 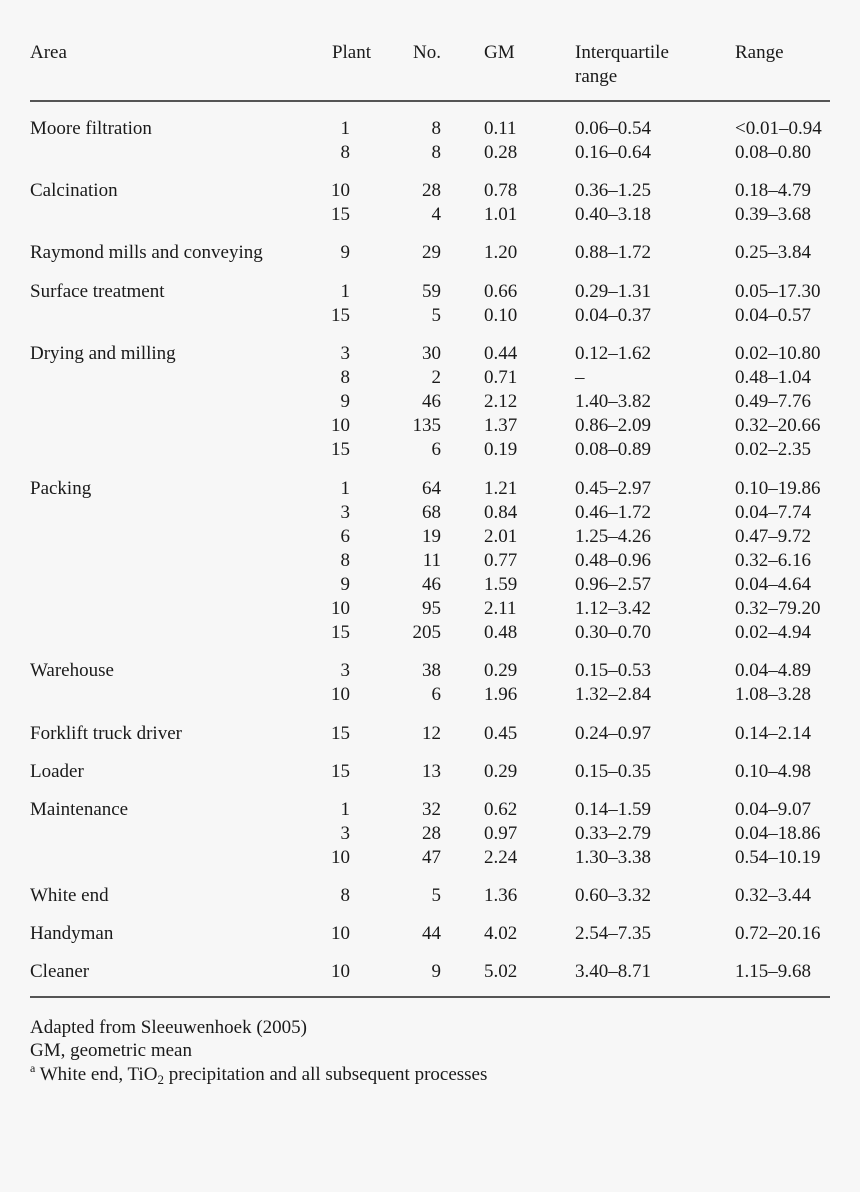 What do you see at coordinates (500, 128) in the screenshot?
I see `cell-gm: 0.11` at bounding box center [500, 128].